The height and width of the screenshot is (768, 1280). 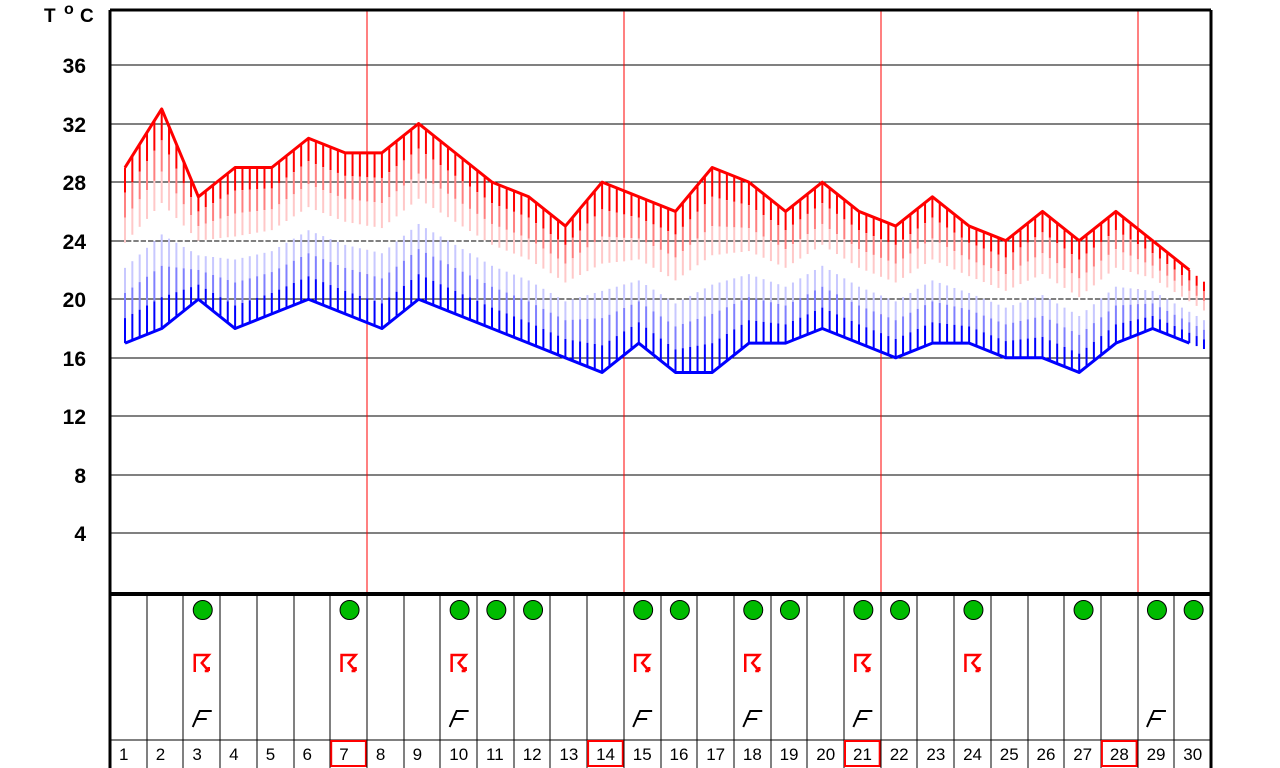 I want to click on day-label: 22, so click(x=899, y=754).